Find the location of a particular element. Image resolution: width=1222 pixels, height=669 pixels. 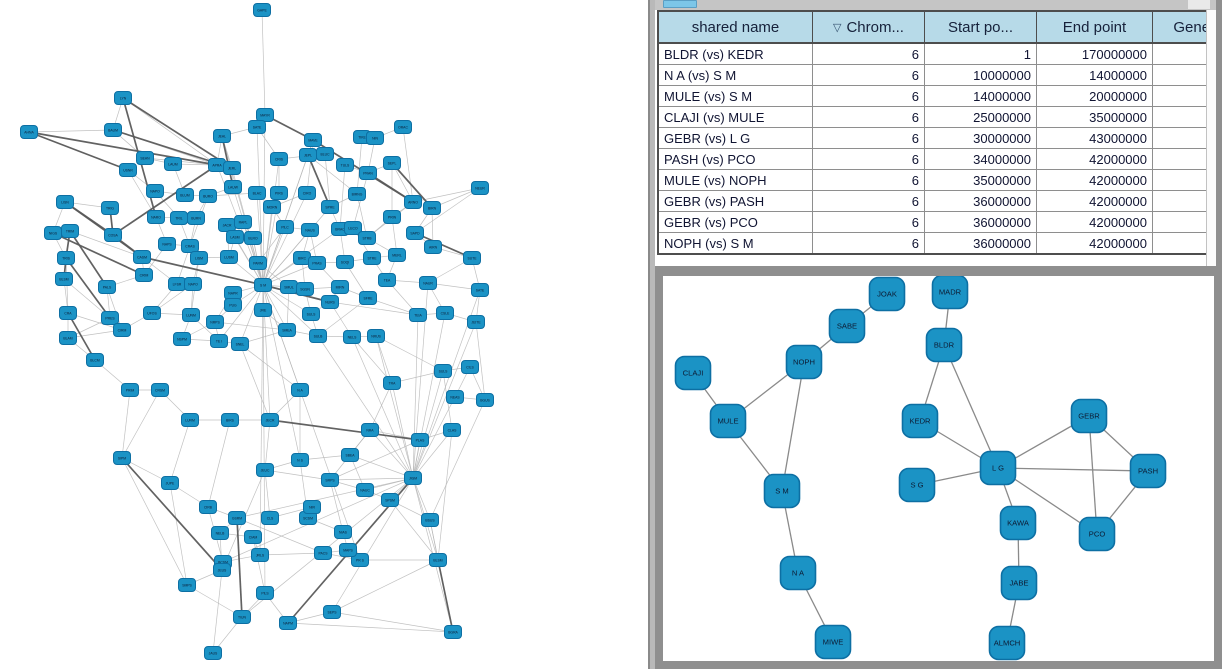

network-node: NAUR is located at coordinates (428, 283).